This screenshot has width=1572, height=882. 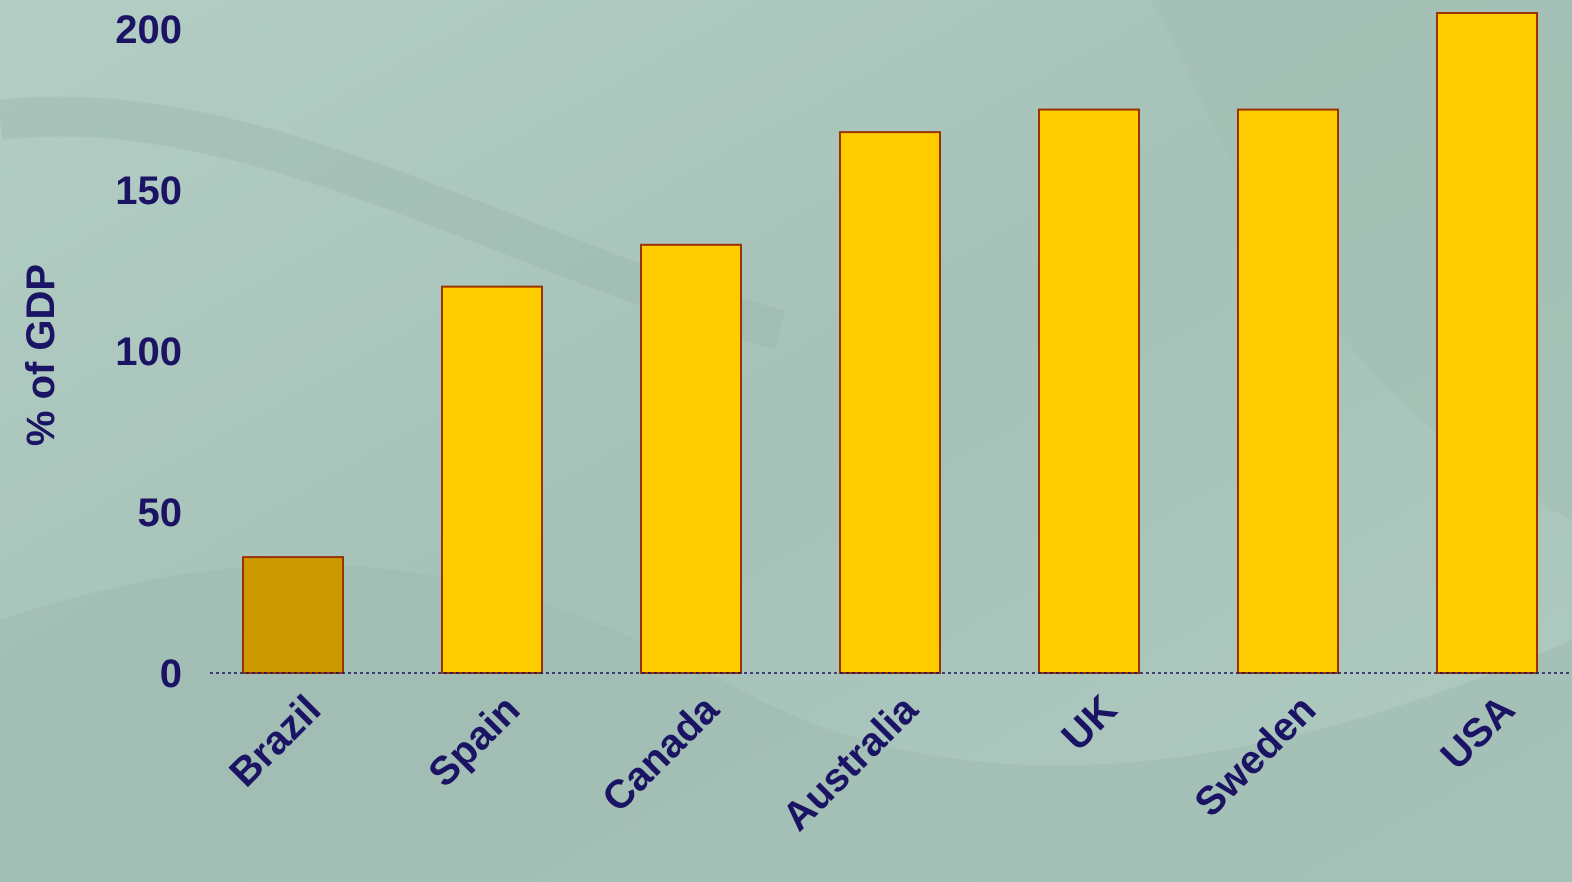 I want to click on y-tick-label: 100, so click(x=148, y=352).